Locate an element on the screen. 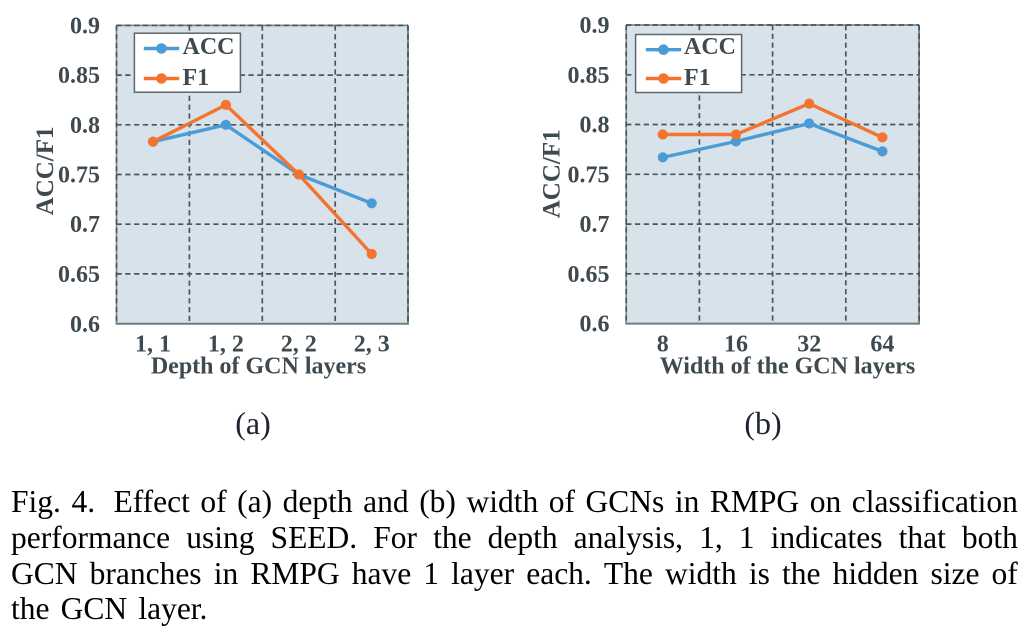  svg-text: 8 is located at coordinates (663, 345).